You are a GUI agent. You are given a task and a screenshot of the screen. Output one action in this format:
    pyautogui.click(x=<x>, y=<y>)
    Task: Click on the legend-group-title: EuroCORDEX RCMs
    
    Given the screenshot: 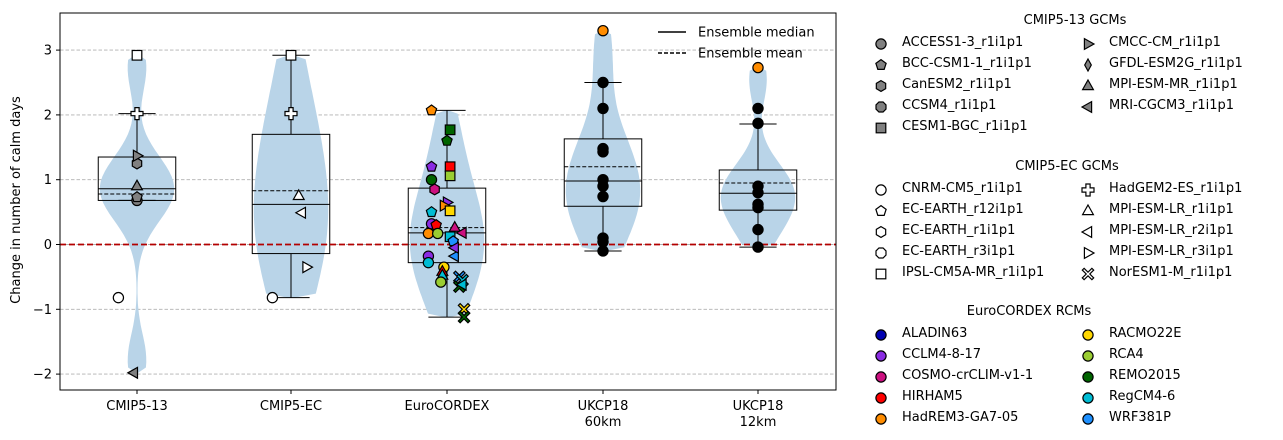 What is the action you would take?
    pyautogui.click(x=1029, y=311)
    